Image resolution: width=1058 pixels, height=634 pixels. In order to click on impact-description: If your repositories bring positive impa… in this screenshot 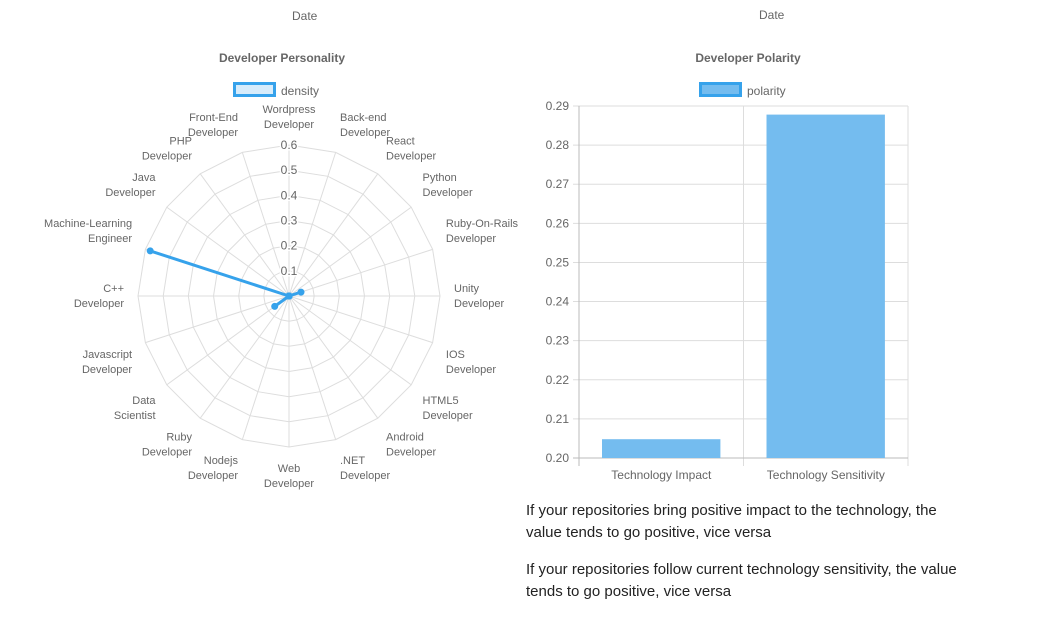, I will do `click(731, 521)`.